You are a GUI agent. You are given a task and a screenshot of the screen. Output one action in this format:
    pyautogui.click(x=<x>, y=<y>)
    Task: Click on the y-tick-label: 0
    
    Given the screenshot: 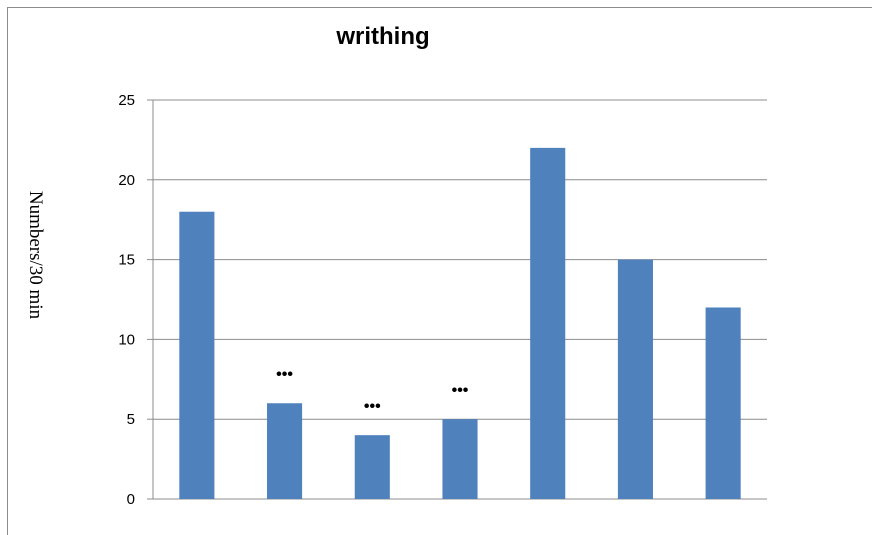 What is the action you would take?
    pyautogui.click(x=131, y=499)
    